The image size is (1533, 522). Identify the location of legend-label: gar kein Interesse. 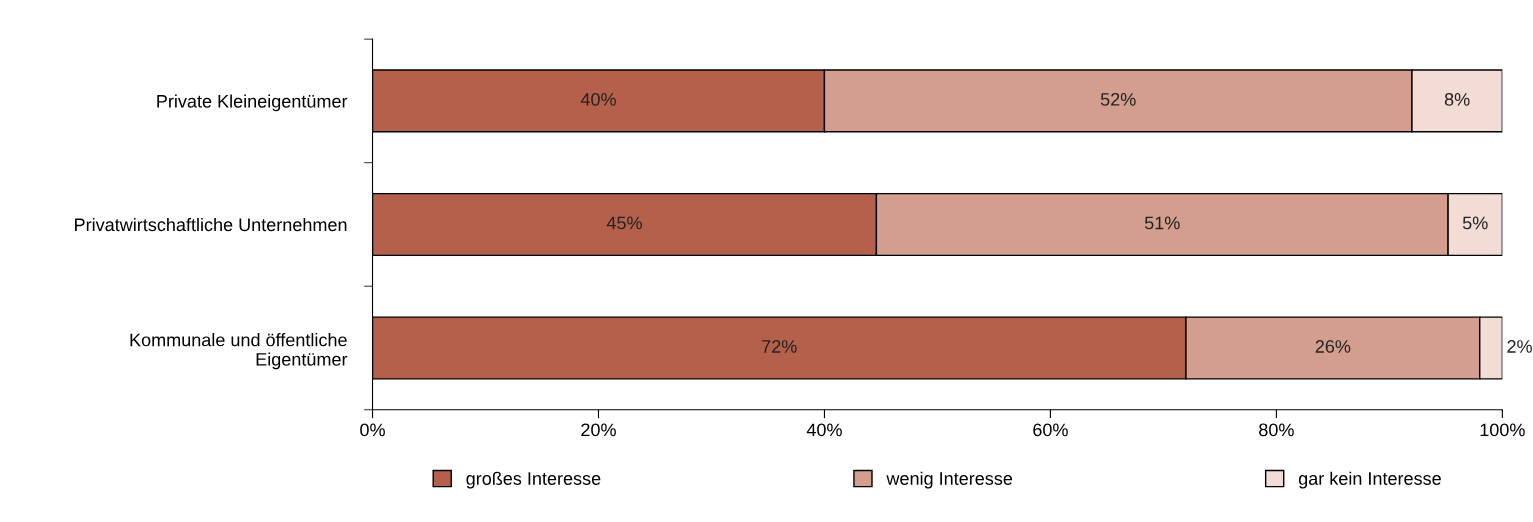
(1369, 480).